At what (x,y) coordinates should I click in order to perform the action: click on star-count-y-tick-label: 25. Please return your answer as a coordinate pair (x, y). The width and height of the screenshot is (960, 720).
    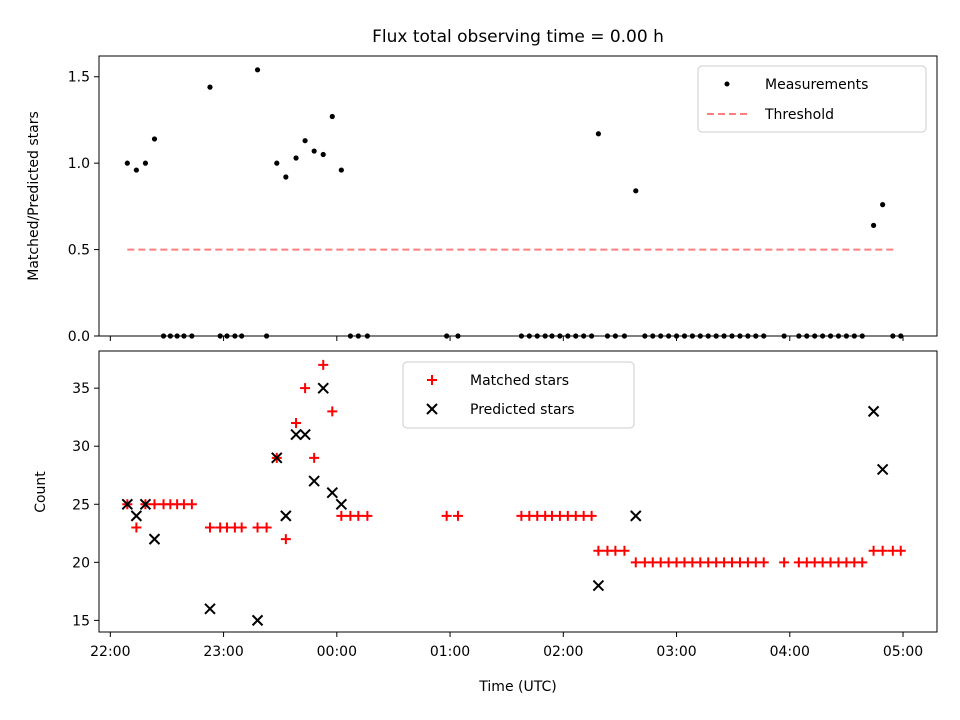
    Looking at the image, I should click on (81, 505).